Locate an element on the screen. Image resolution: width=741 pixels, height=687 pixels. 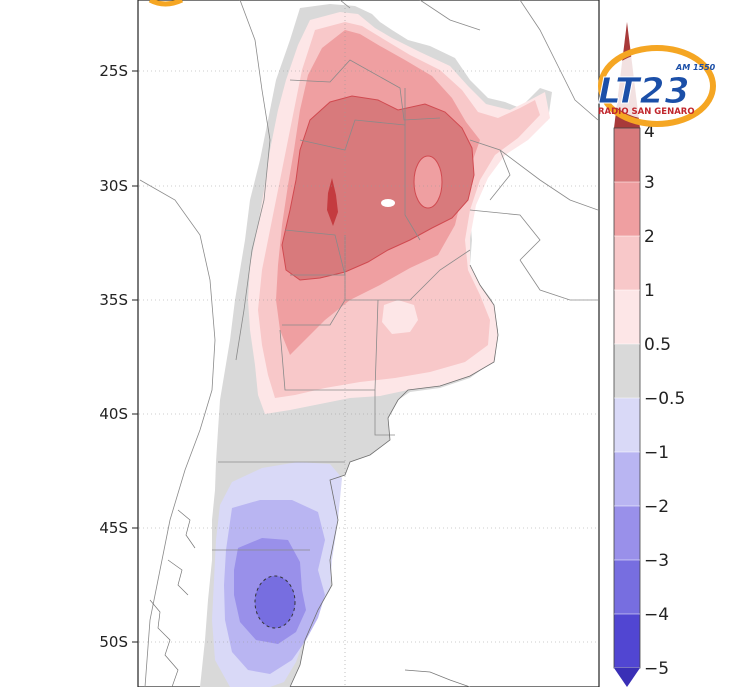
corner-orange-ring is located at coordinates (166, 3).